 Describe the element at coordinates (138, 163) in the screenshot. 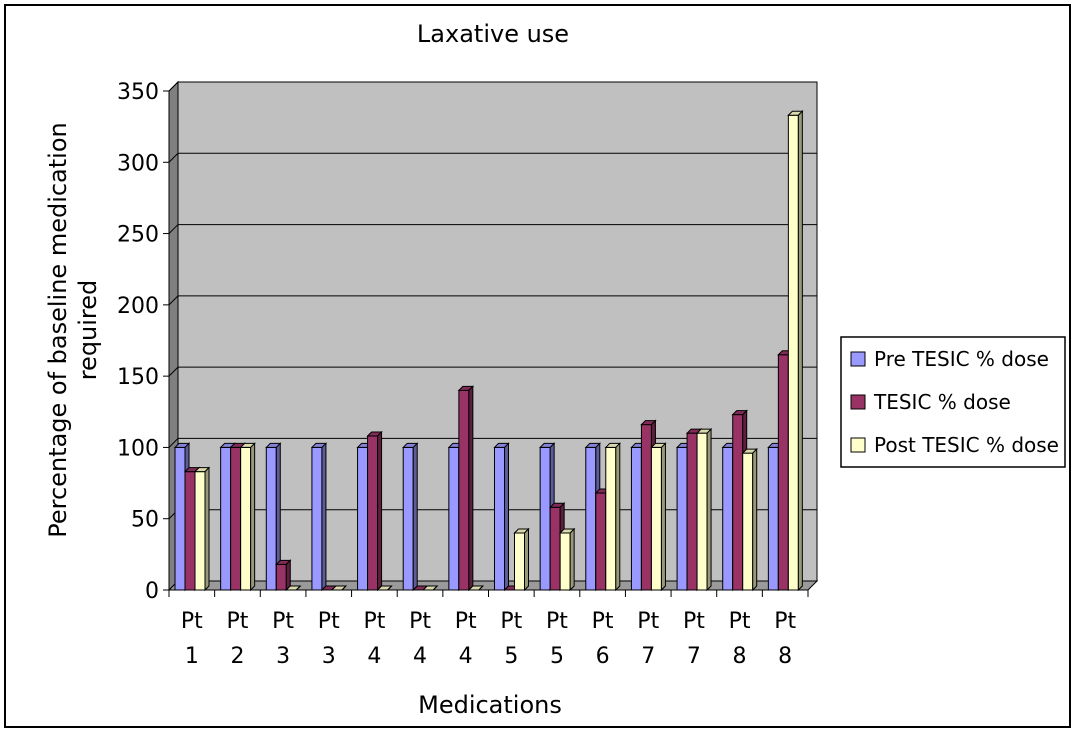

I see `y-tick-label: 300` at that location.